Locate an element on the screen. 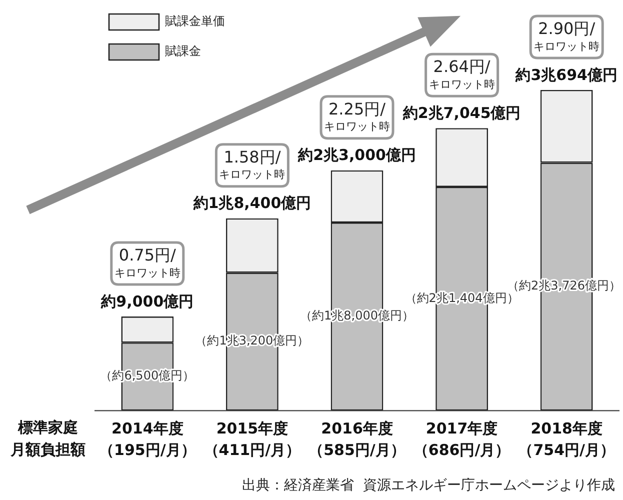  x-tick-label: 2015年度（411円/月） is located at coordinates (252, 439).